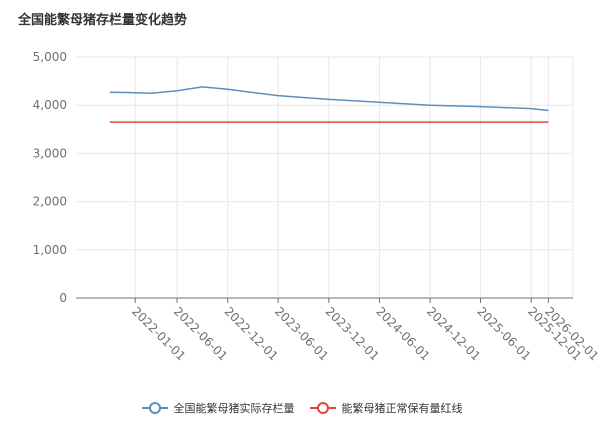 The height and width of the screenshot is (427, 603). I want to click on y-tick-label: 1,000, so click(50, 250).